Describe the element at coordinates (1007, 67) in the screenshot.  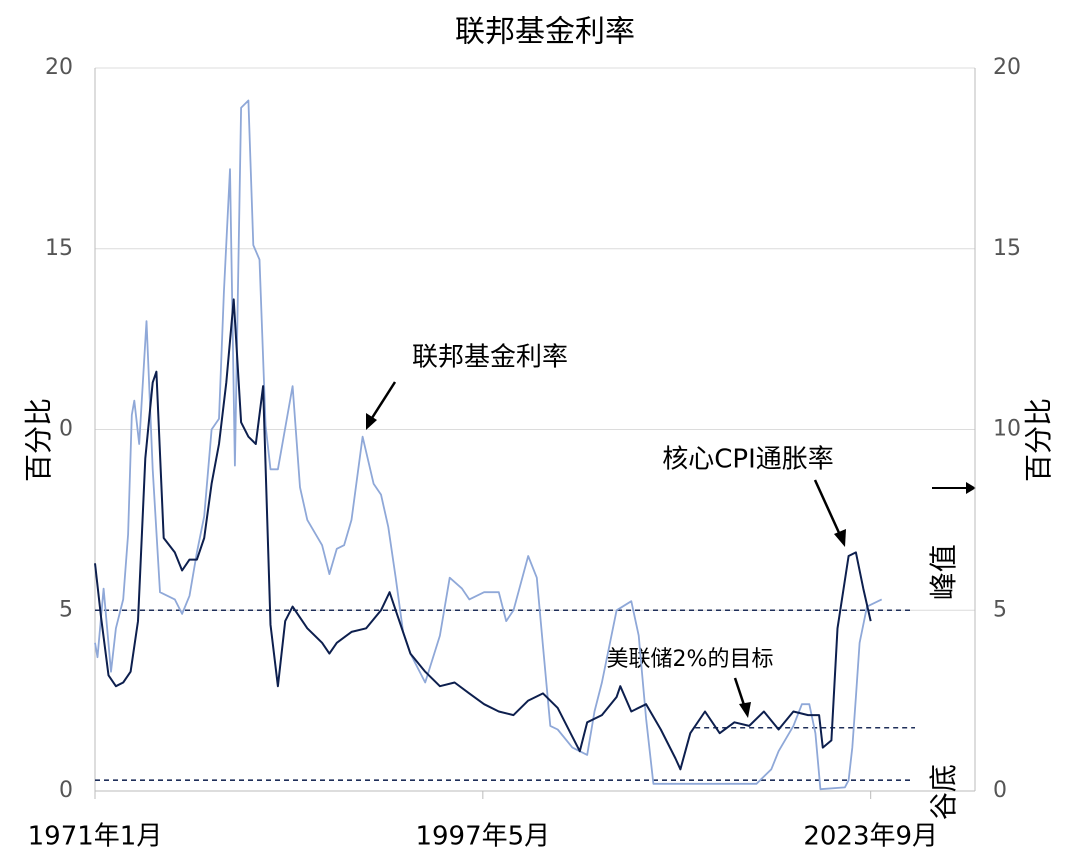
I see `y2-tick-label: 20` at that location.